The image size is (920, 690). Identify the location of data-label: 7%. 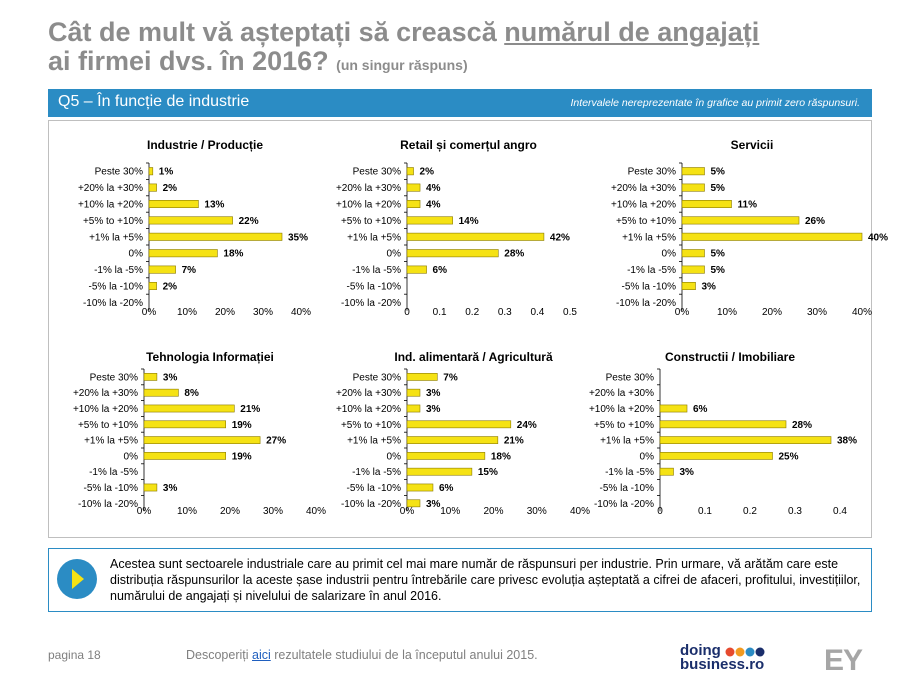
(450, 377).